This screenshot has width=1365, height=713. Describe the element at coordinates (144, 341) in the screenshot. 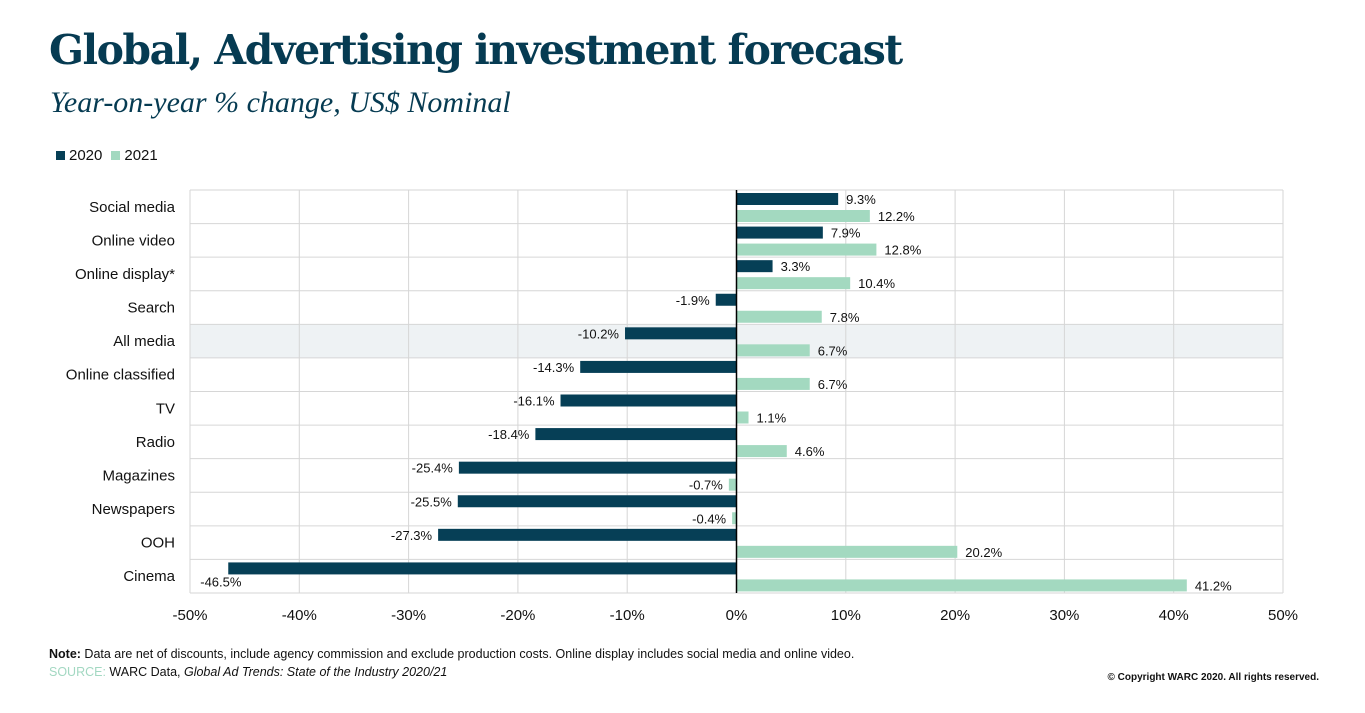

I see `category-label: All media` at that location.